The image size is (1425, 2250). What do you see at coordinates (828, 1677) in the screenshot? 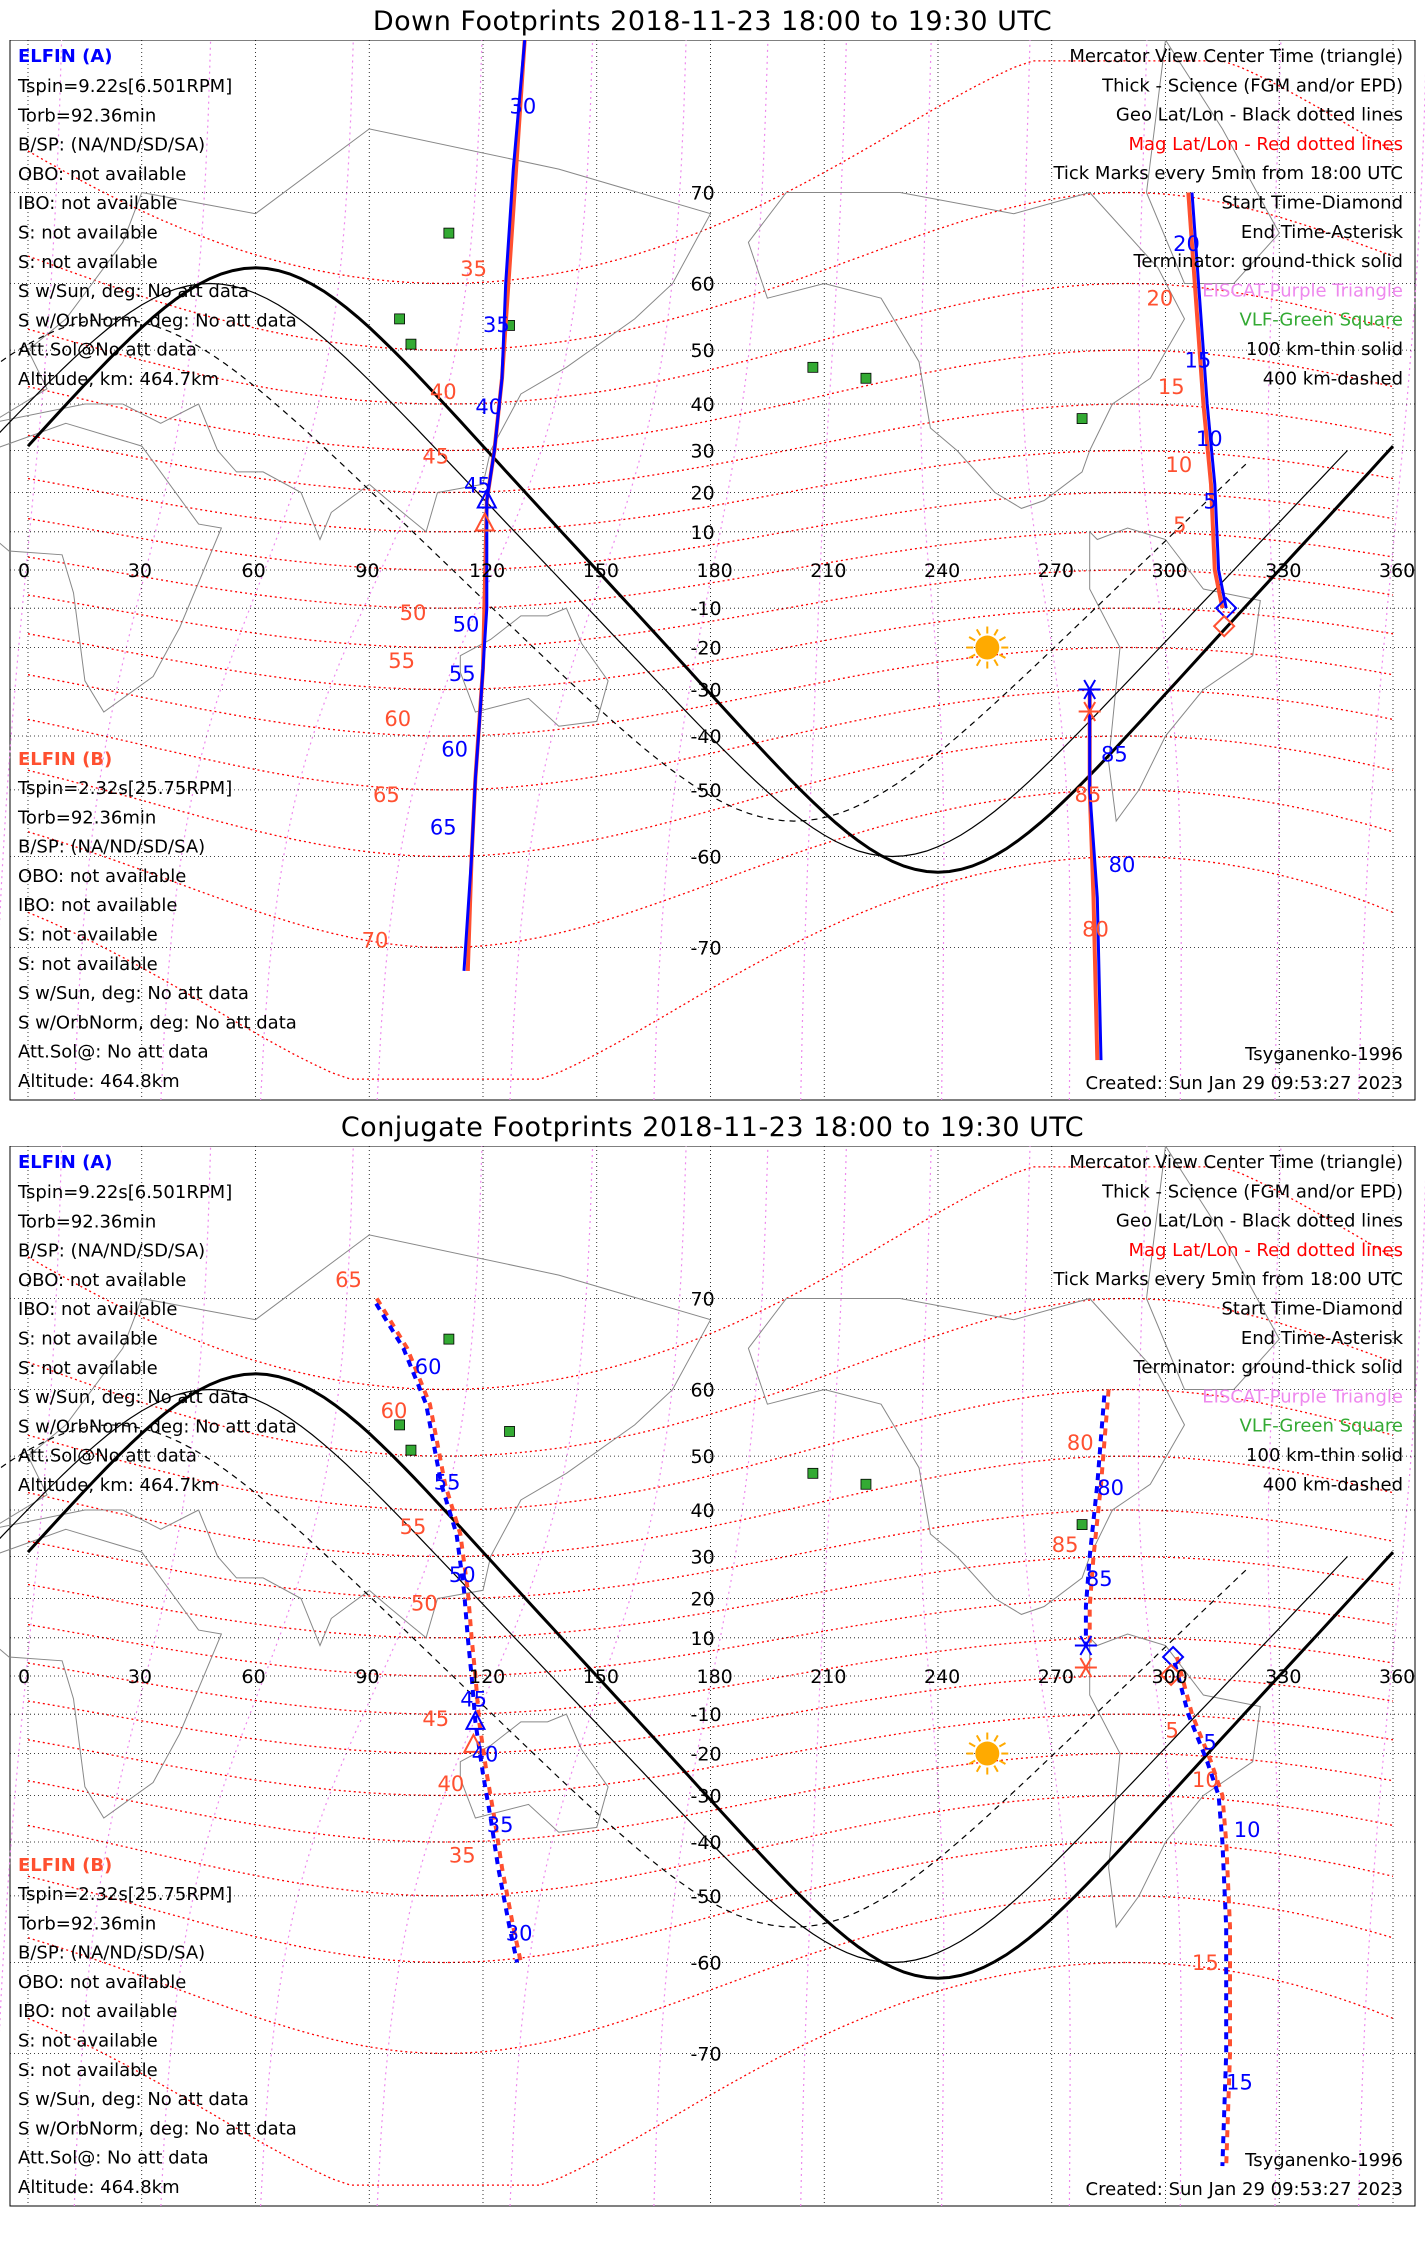
I see `lon-tick-label: 210` at bounding box center [828, 1677].